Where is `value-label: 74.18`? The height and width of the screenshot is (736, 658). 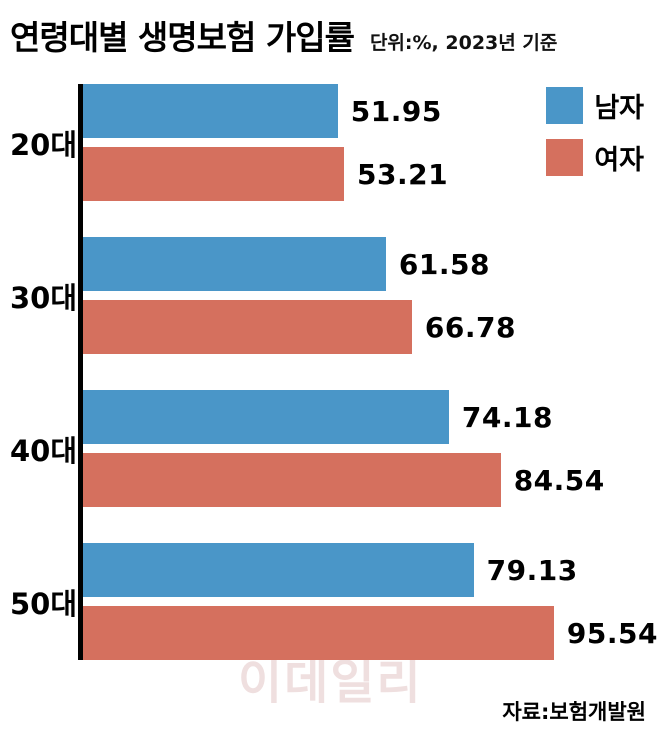
value-label: 74.18 is located at coordinates (507, 417).